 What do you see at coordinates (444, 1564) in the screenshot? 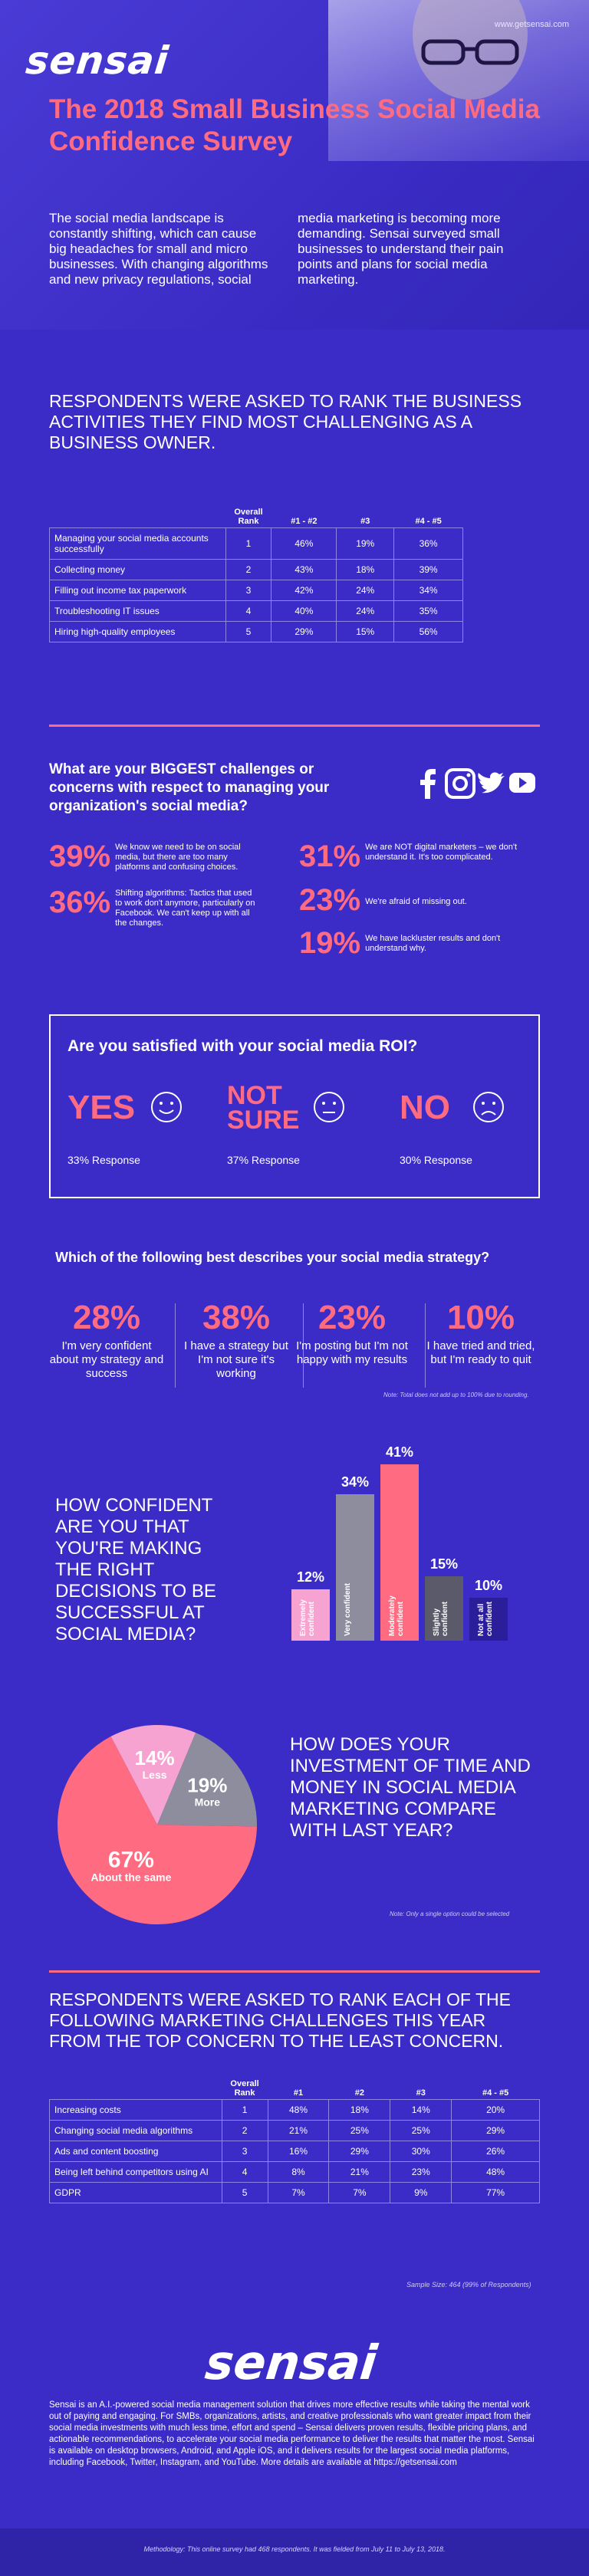
I see `bar-value-label: 15%` at bounding box center [444, 1564].